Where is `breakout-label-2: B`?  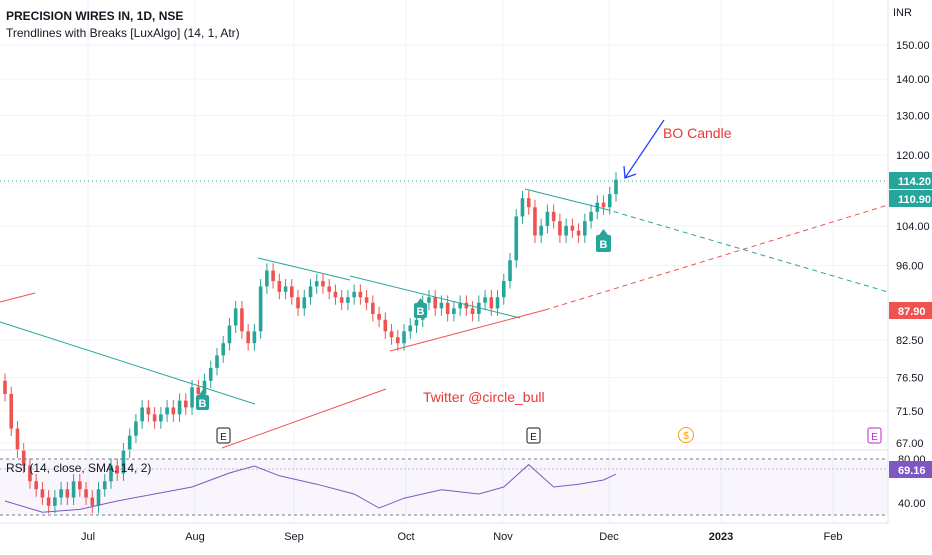 breakout-label-2: B is located at coordinates (420, 308).